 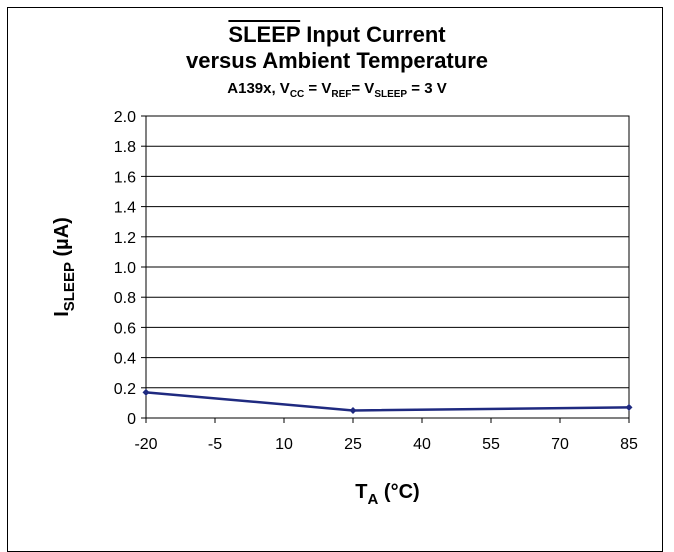 I want to click on x-tick-label: 40, so click(x=422, y=444).